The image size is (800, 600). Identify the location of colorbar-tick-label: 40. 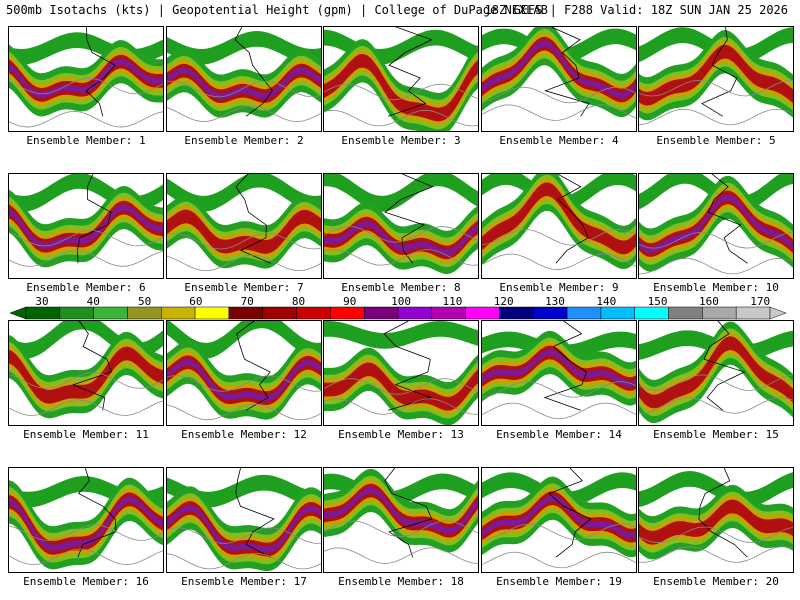
(93, 301).